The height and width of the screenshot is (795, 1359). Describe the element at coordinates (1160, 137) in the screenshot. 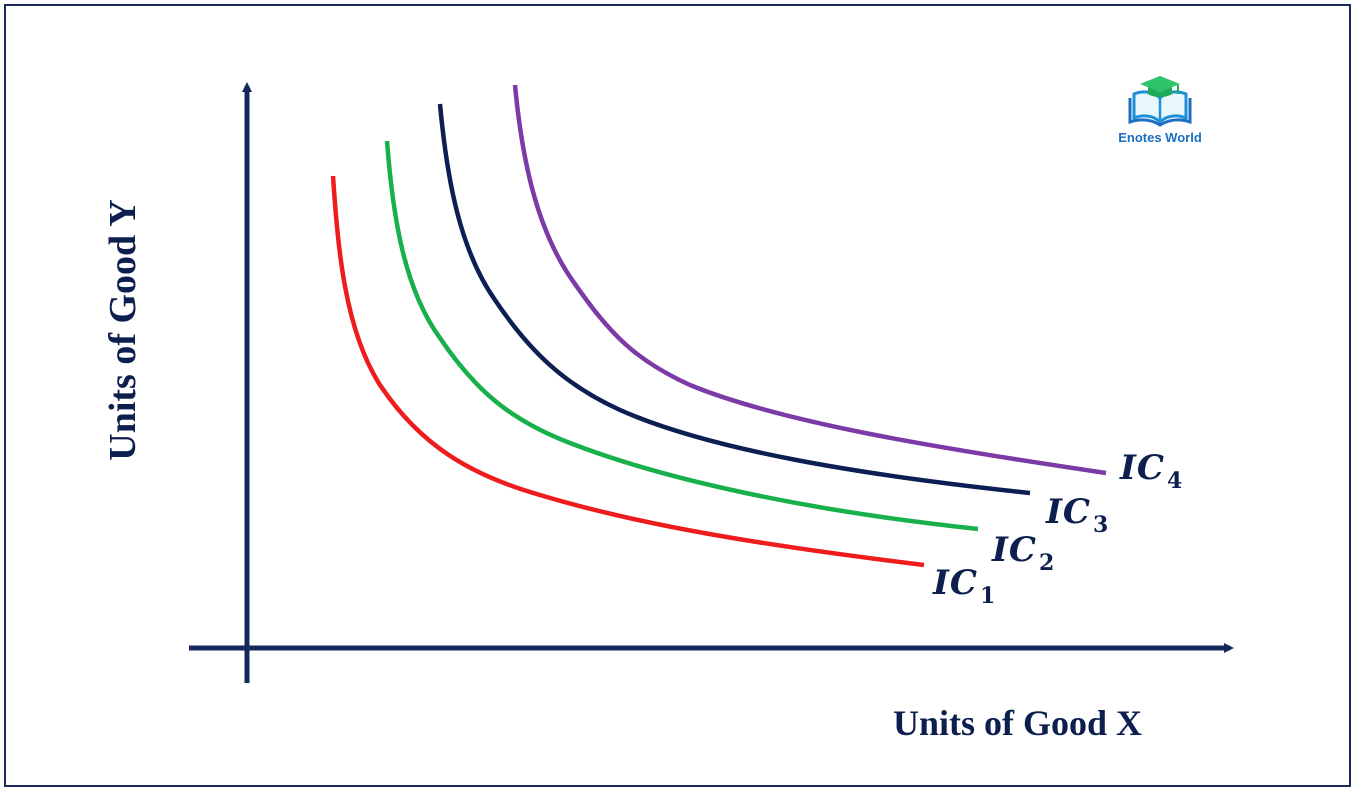

I see `logo-text: Enotes World` at that location.